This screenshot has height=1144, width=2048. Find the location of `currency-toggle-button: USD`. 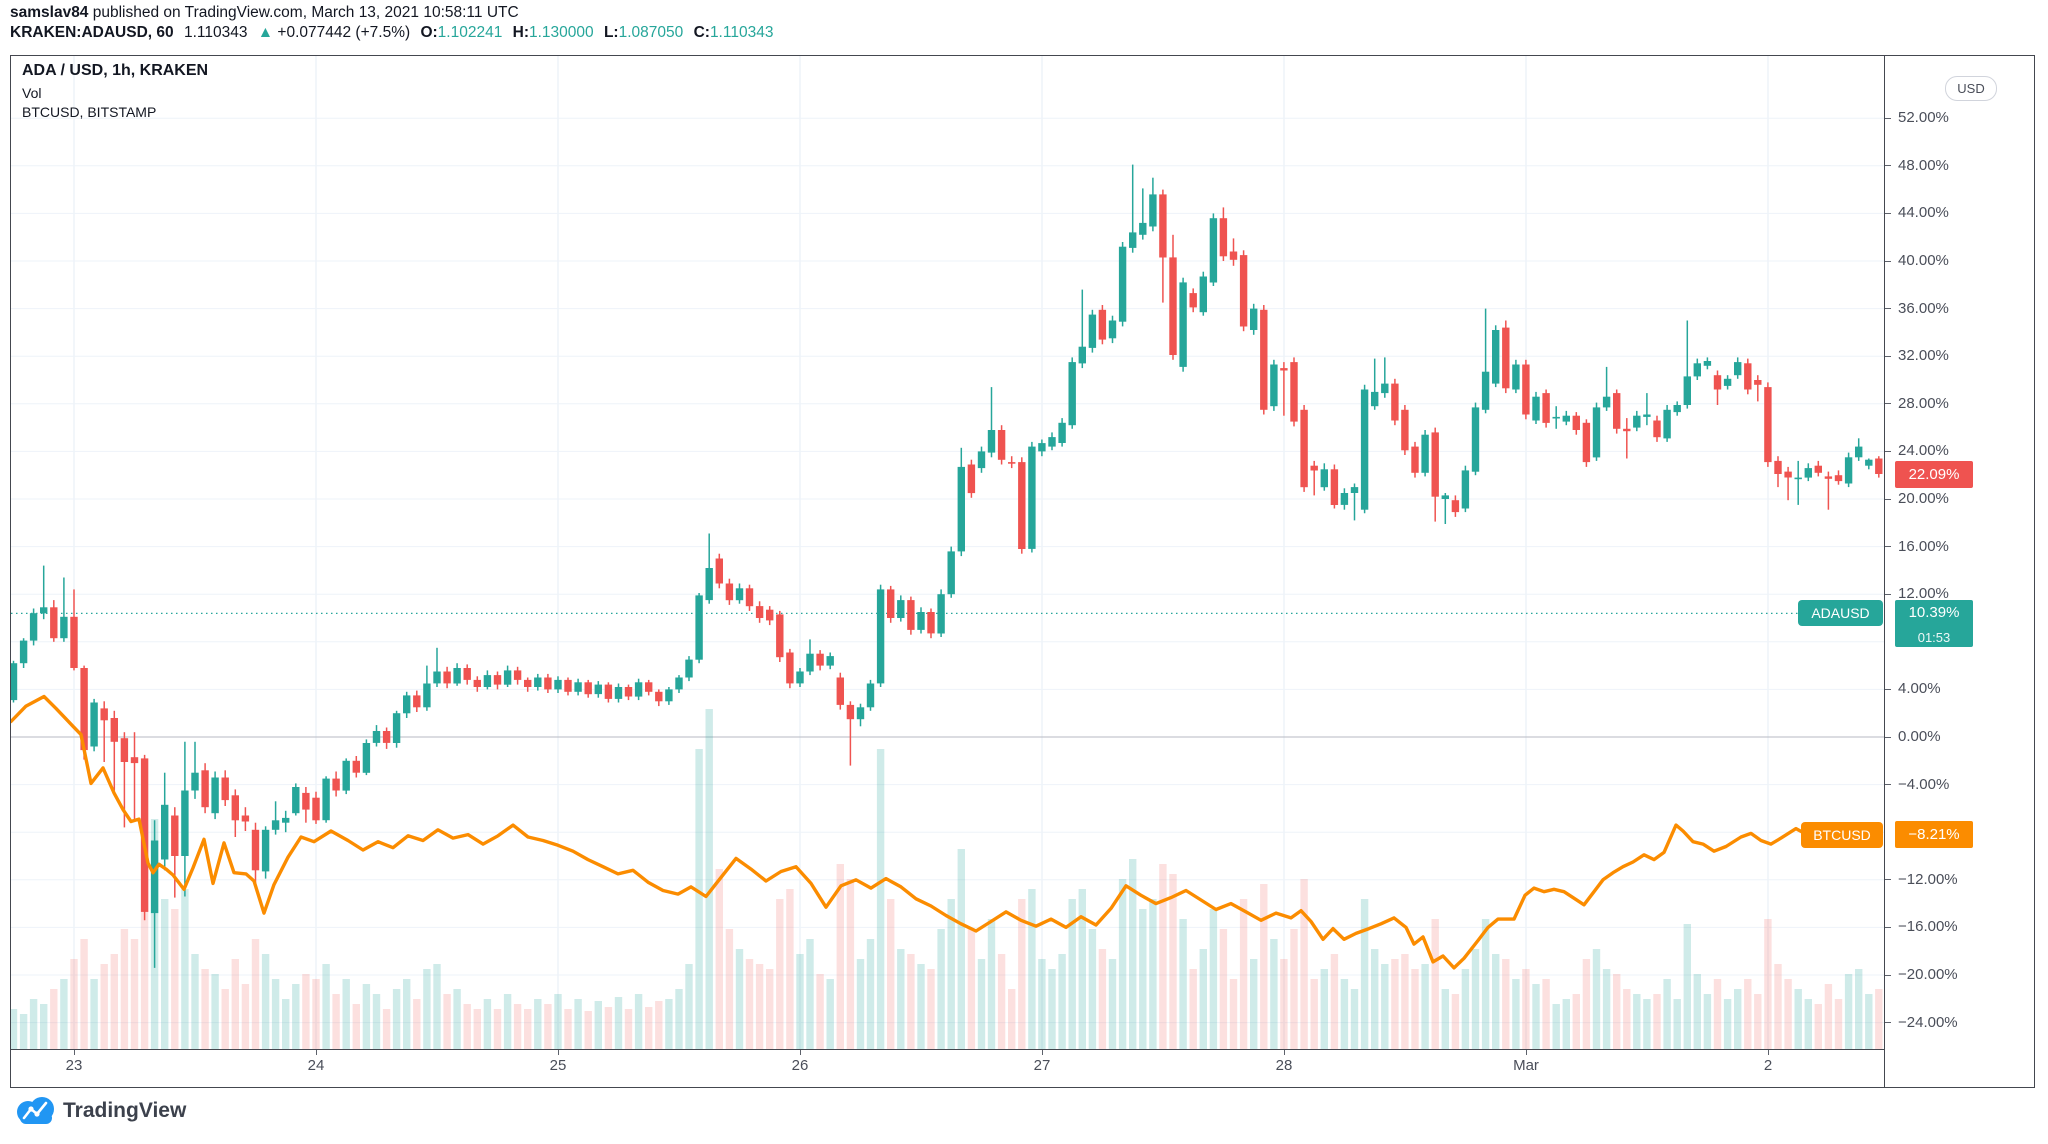

currency-toggle-button: USD is located at coordinates (1971, 88).